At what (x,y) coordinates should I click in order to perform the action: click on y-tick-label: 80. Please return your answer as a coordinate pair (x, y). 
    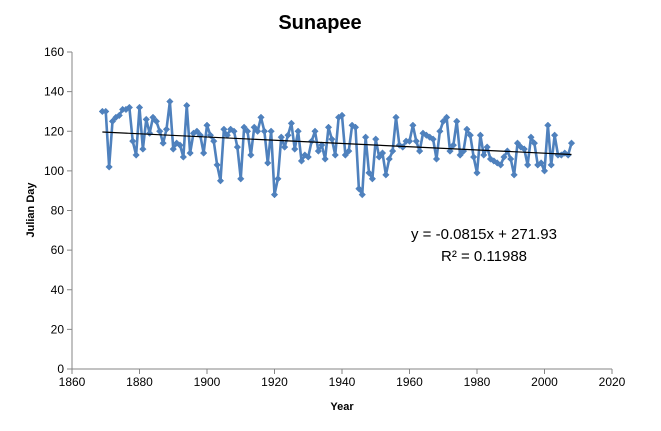
    Looking at the image, I should click on (58, 211).